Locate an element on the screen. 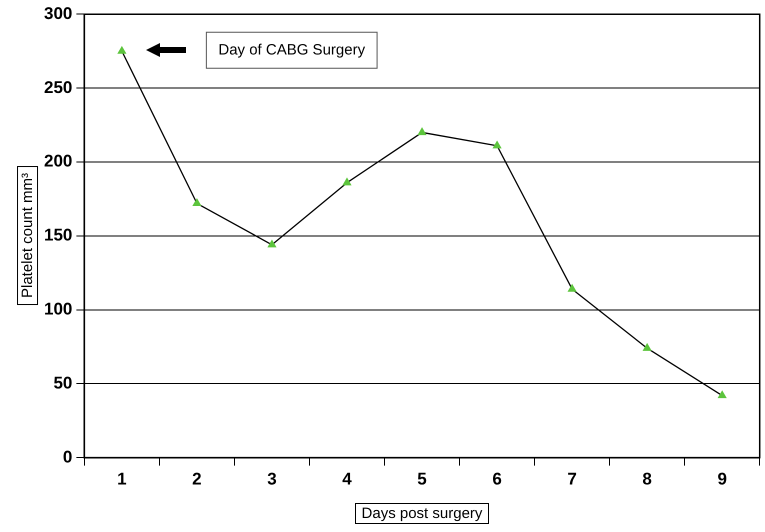 The width and height of the screenshot is (765, 532). y-tick-label: 150 is located at coordinates (58, 235).